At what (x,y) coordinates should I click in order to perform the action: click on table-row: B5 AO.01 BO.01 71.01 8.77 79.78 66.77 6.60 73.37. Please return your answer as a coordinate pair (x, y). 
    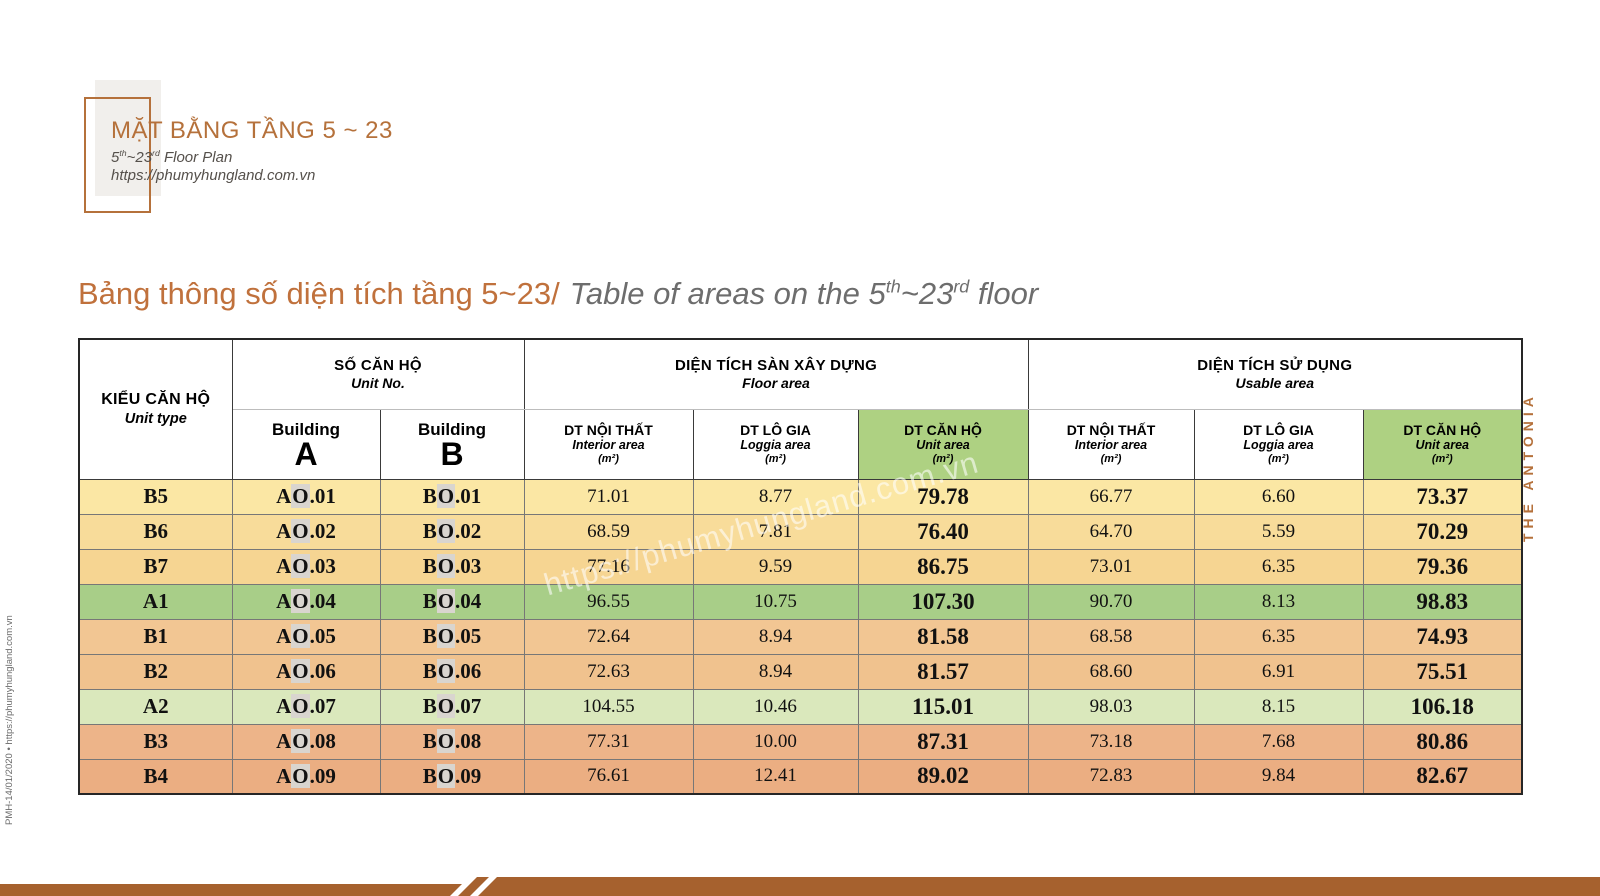
    Looking at the image, I should click on (800, 496).